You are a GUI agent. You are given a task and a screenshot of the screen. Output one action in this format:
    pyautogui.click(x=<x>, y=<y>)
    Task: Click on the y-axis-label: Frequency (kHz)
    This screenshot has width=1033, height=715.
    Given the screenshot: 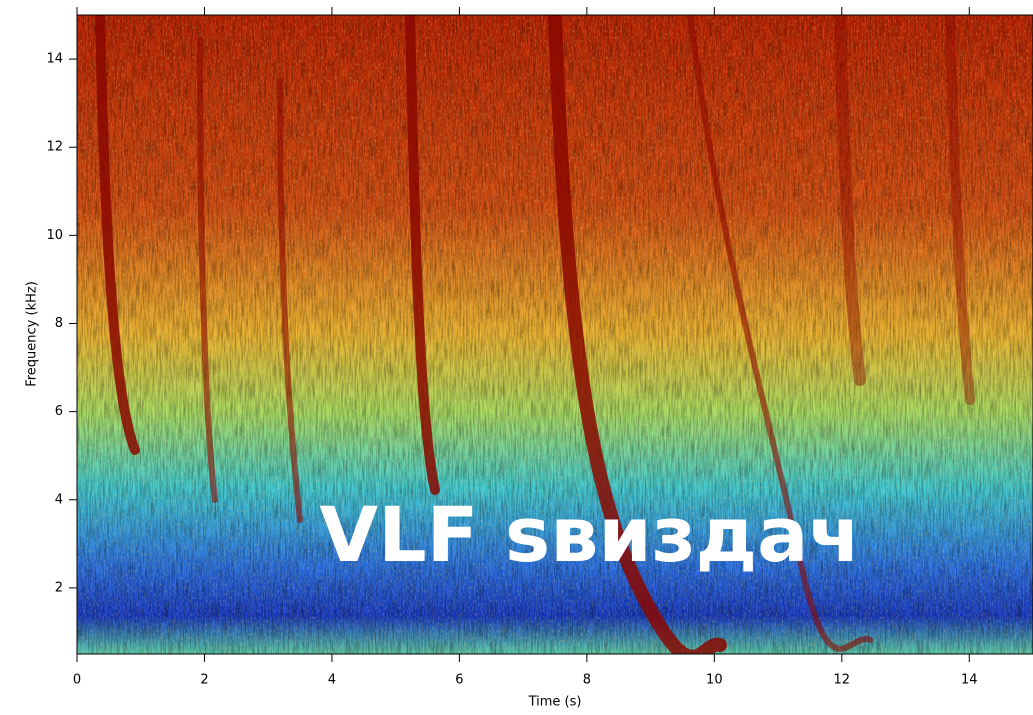 What is the action you would take?
    pyautogui.click(x=32, y=334)
    